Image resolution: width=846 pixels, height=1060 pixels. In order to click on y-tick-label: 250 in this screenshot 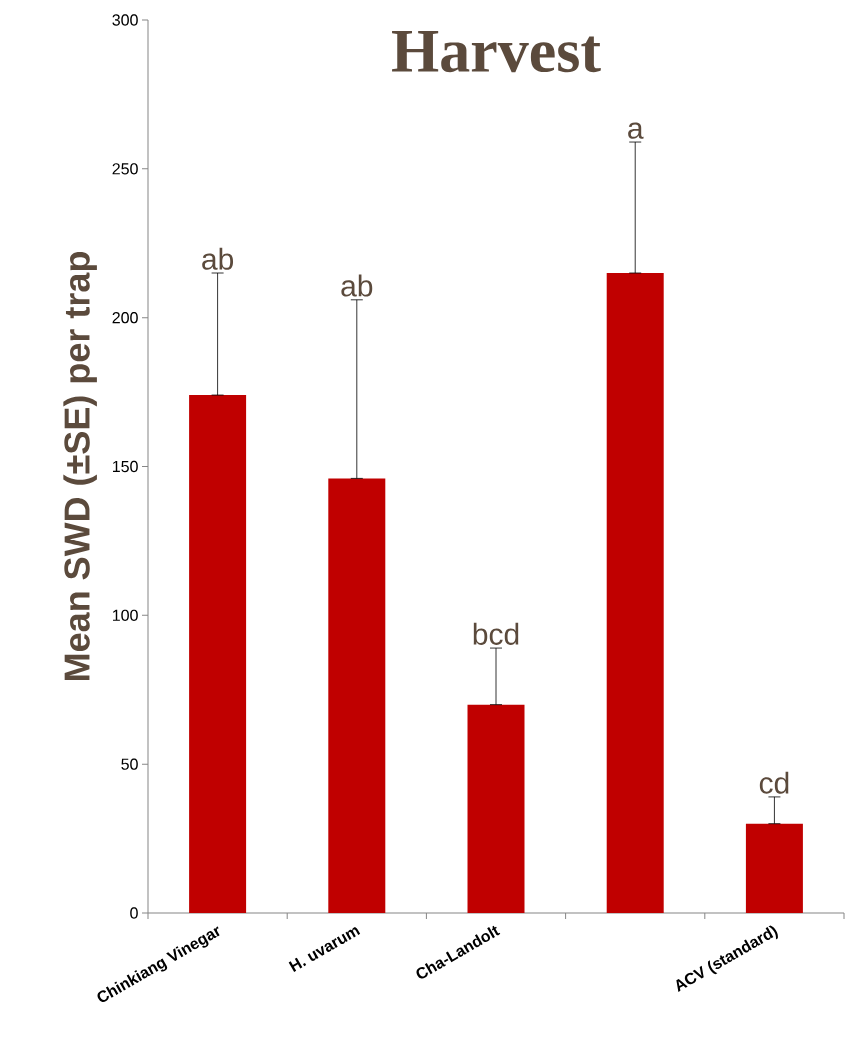, I will do `click(125, 169)`.